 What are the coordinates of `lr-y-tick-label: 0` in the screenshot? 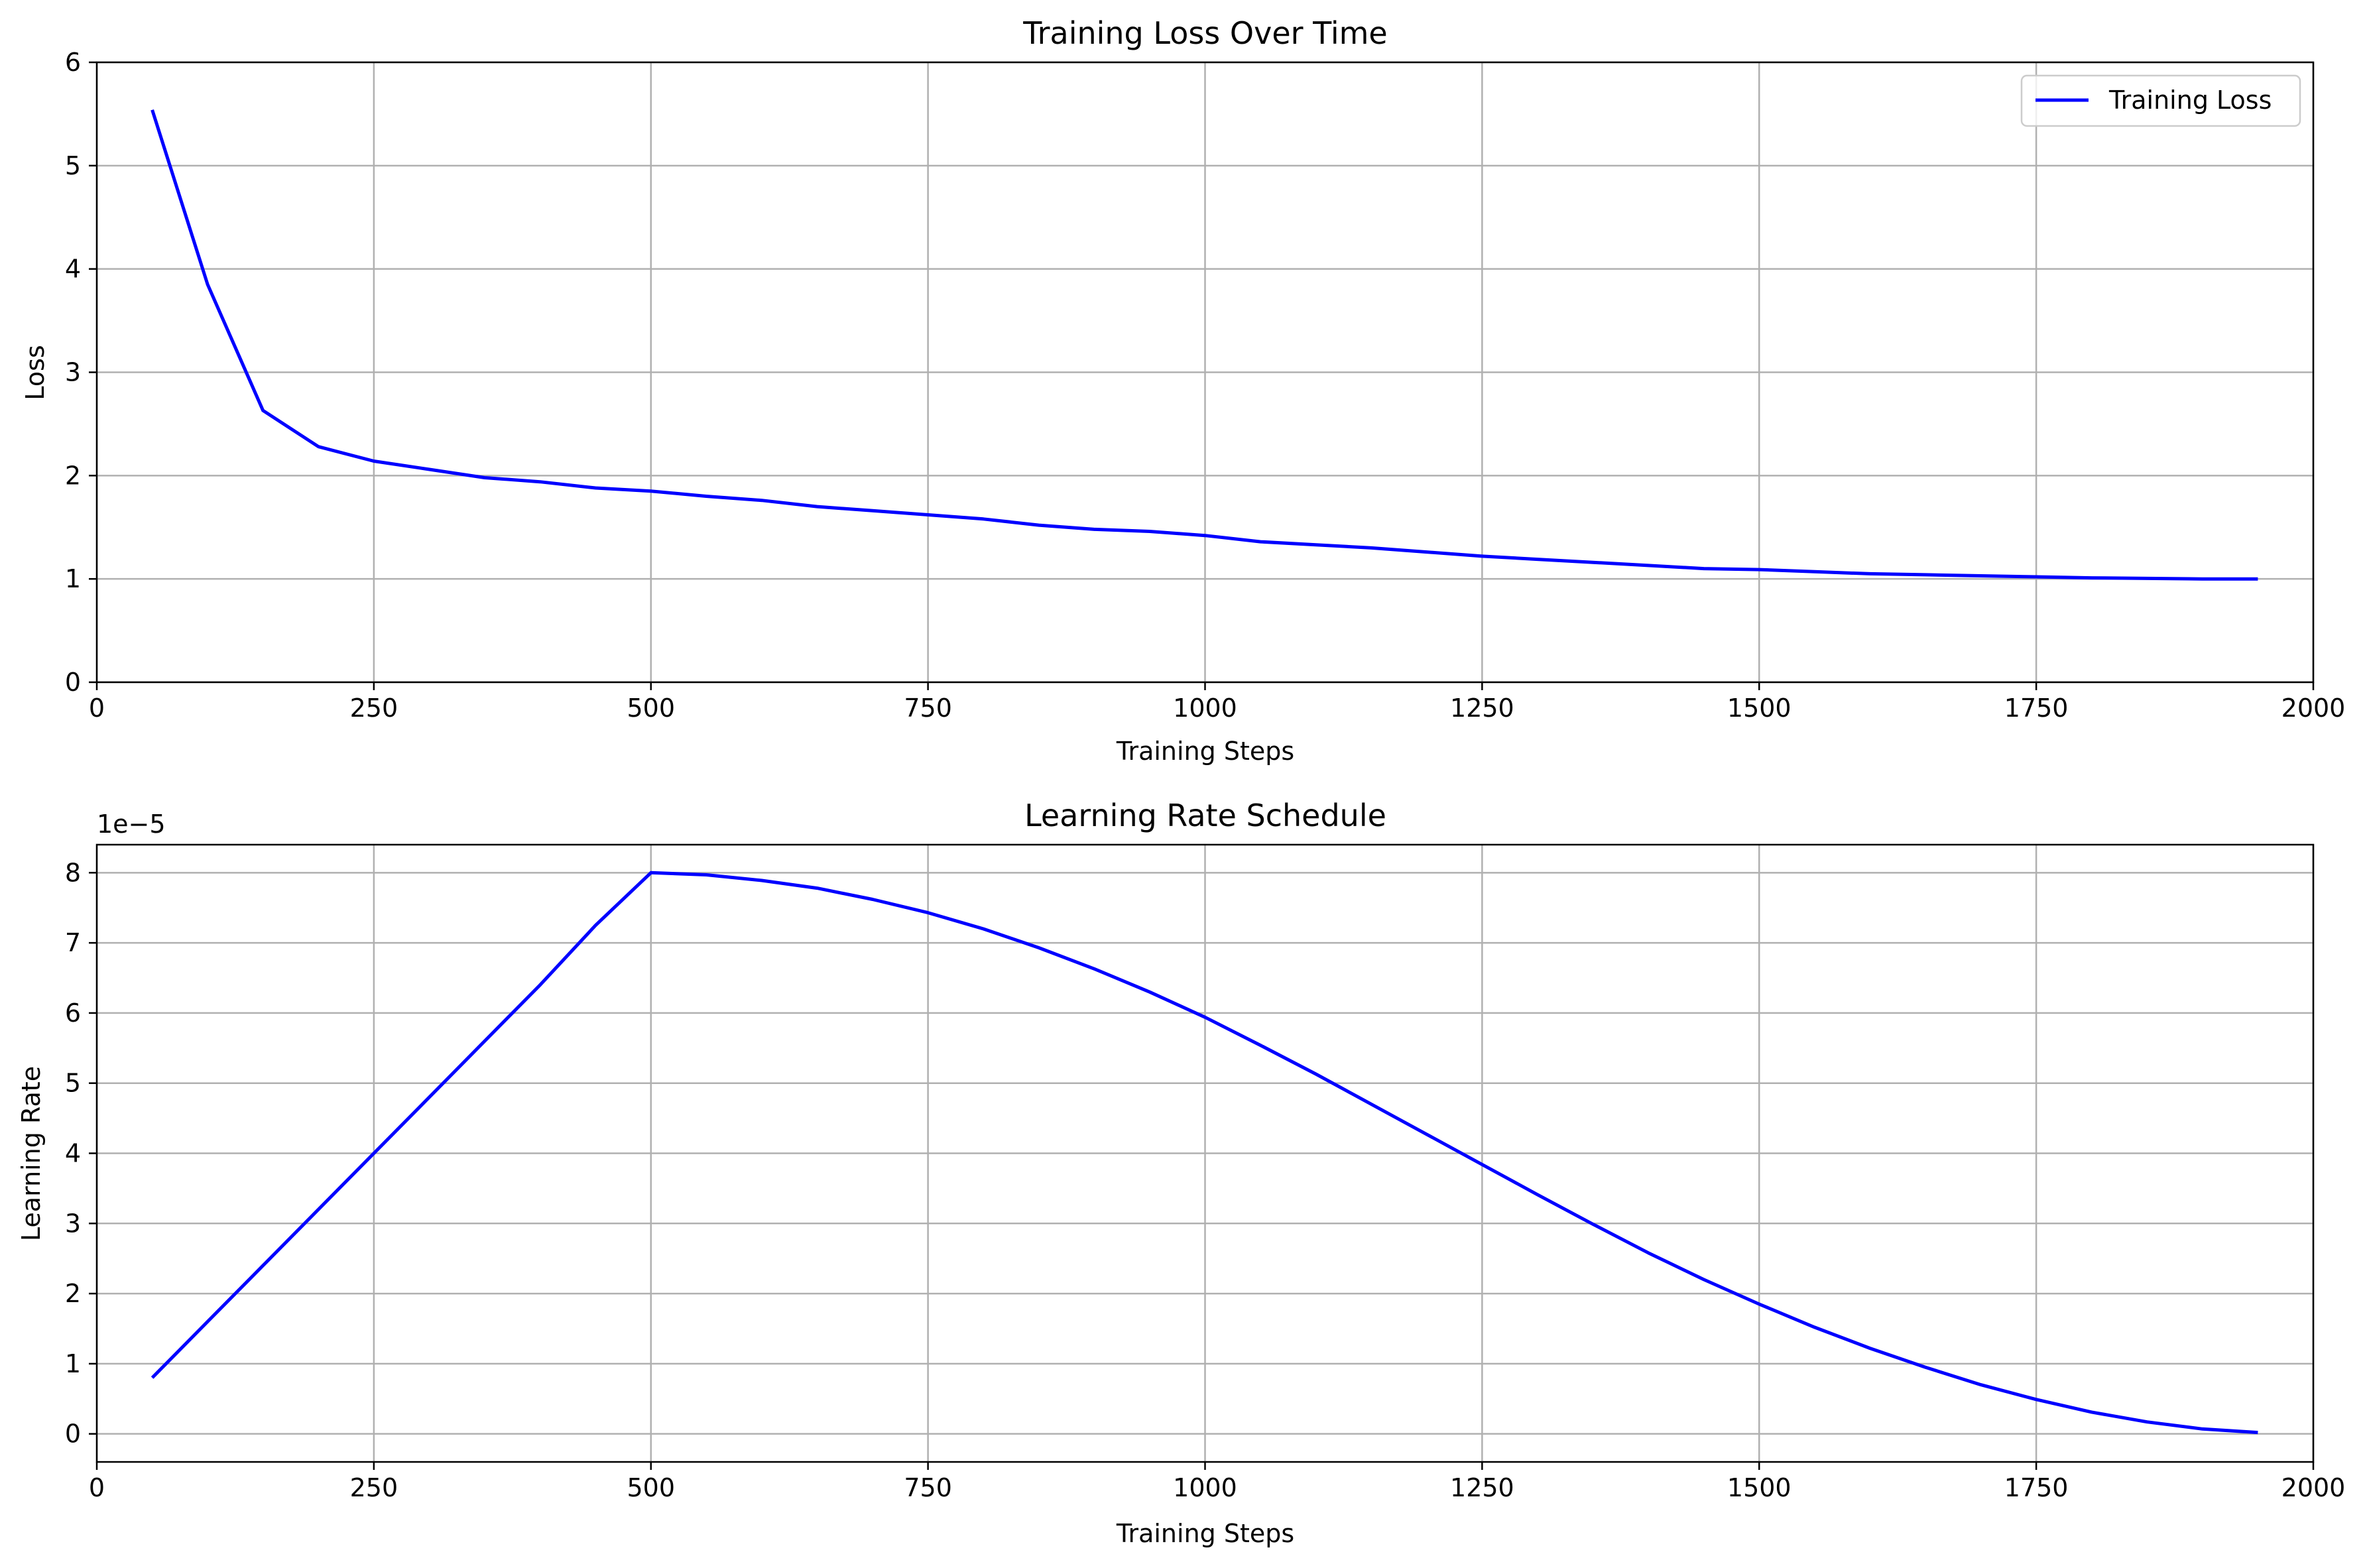 It's located at (73, 1434).